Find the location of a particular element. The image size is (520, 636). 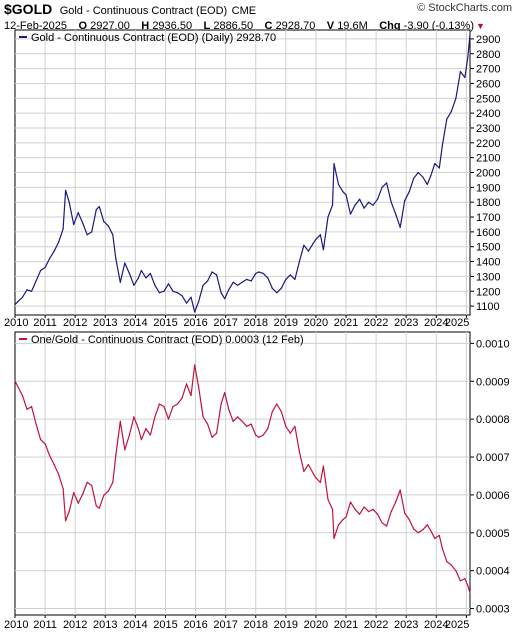

brand-text: © StockCharts.com is located at coordinates (464, 8).